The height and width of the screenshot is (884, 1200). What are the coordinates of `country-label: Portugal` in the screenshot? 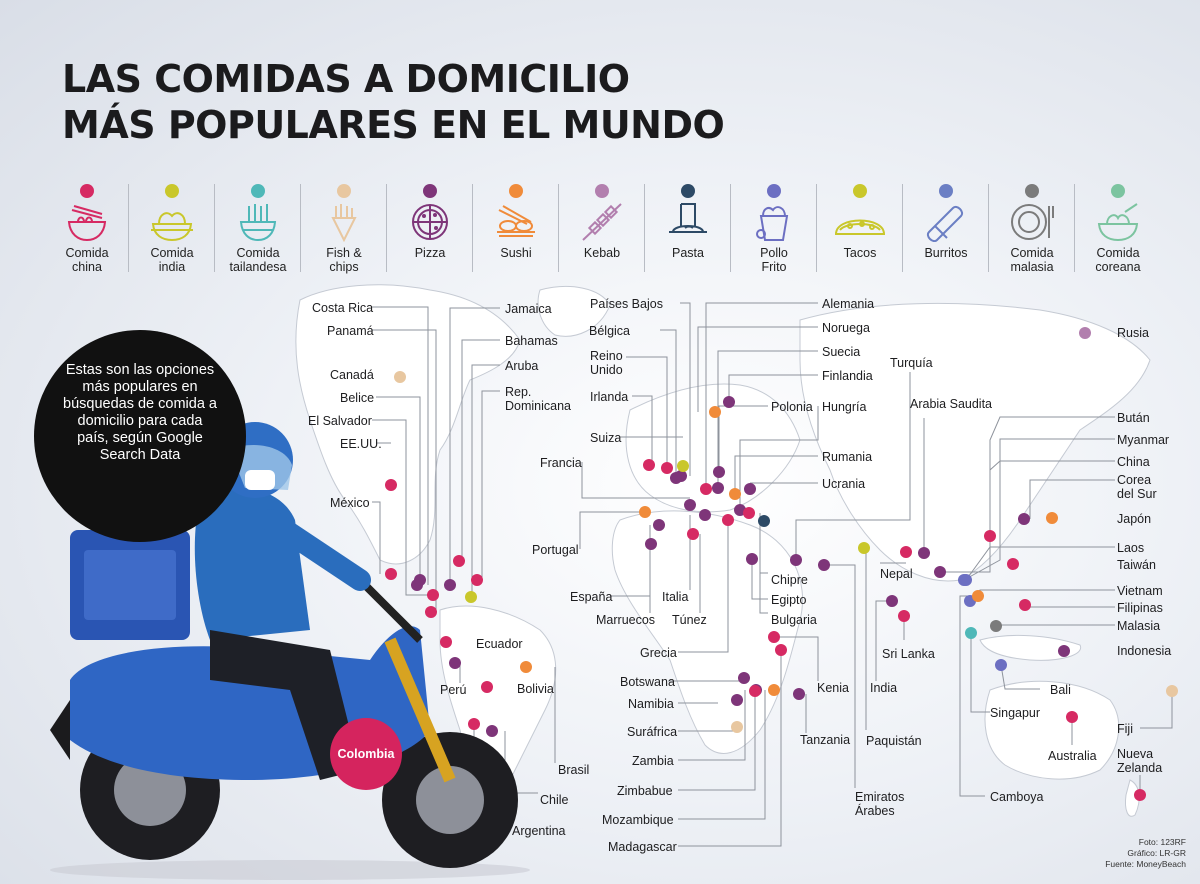 It's located at (555, 550).